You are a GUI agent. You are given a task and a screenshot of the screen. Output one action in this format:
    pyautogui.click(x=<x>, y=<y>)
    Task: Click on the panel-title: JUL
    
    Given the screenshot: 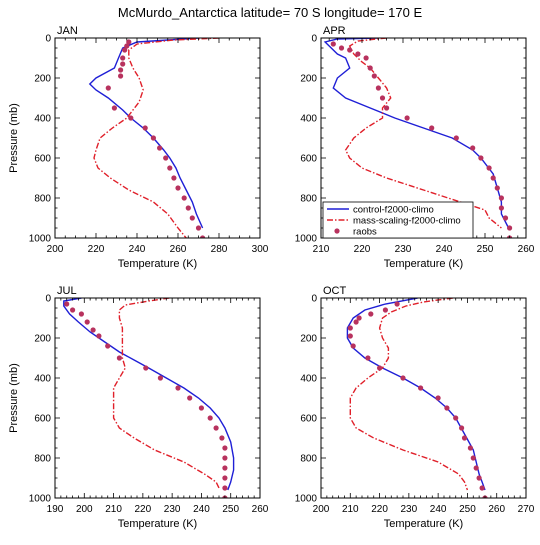 What is the action you would take?
    pyautogui.click(x=67, y=291)
    